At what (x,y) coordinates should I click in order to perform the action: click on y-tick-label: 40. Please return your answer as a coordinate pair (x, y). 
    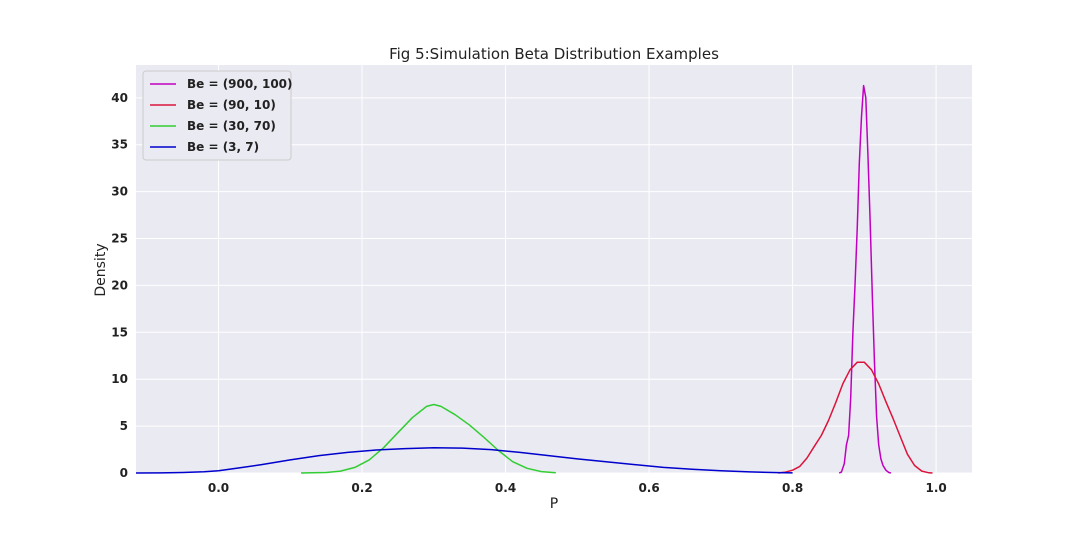
    Looking at the image, I should click on (119, 98).